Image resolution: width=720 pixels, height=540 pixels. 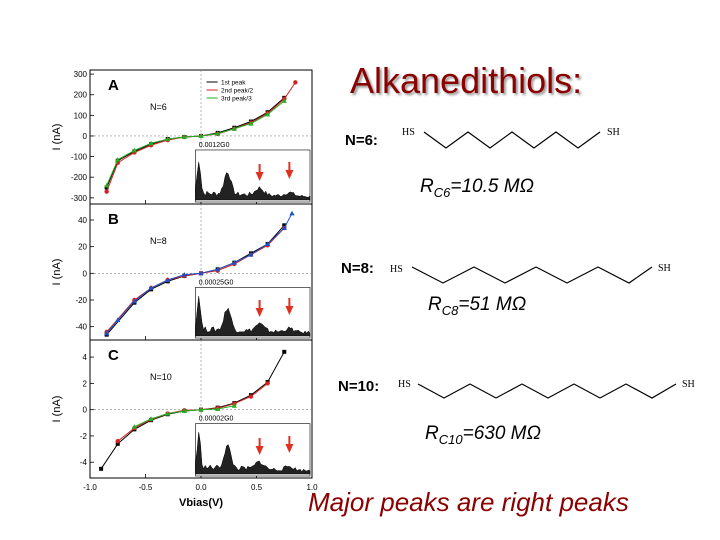 What do you see at coordinates (477, 306) in the screenshot?
I see `resistance-c8: RC8=51 MΩ` at bounding box center [477, 306].